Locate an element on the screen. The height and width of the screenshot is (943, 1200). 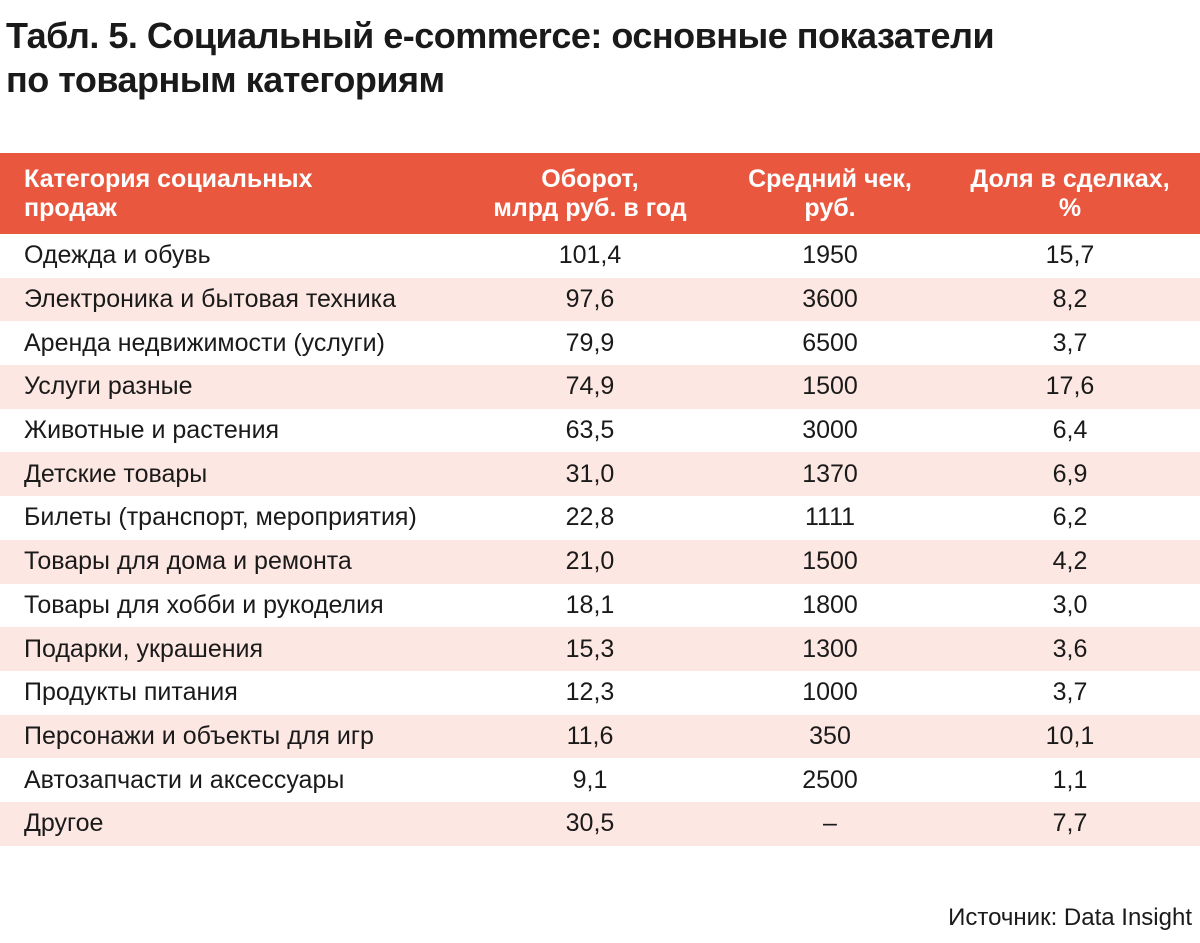
cell-turnover: 9,1 is located at coordinates (590, 779).